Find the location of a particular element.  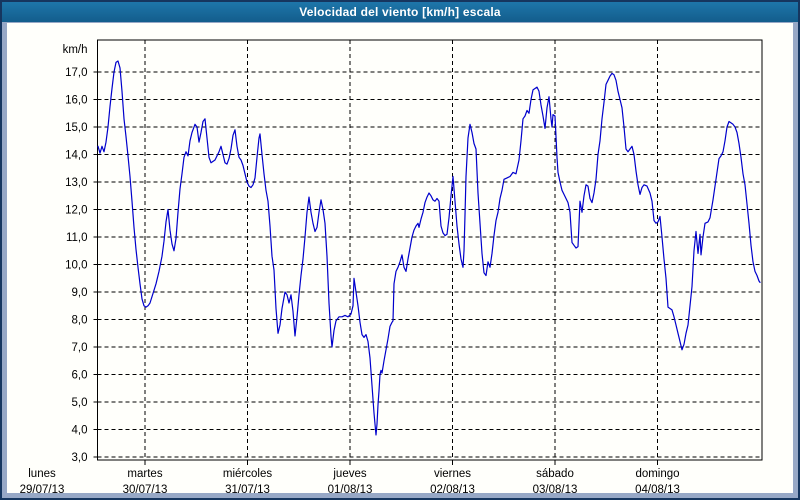

y-tick-label: 12,0 is located at coordinates (76, 211).